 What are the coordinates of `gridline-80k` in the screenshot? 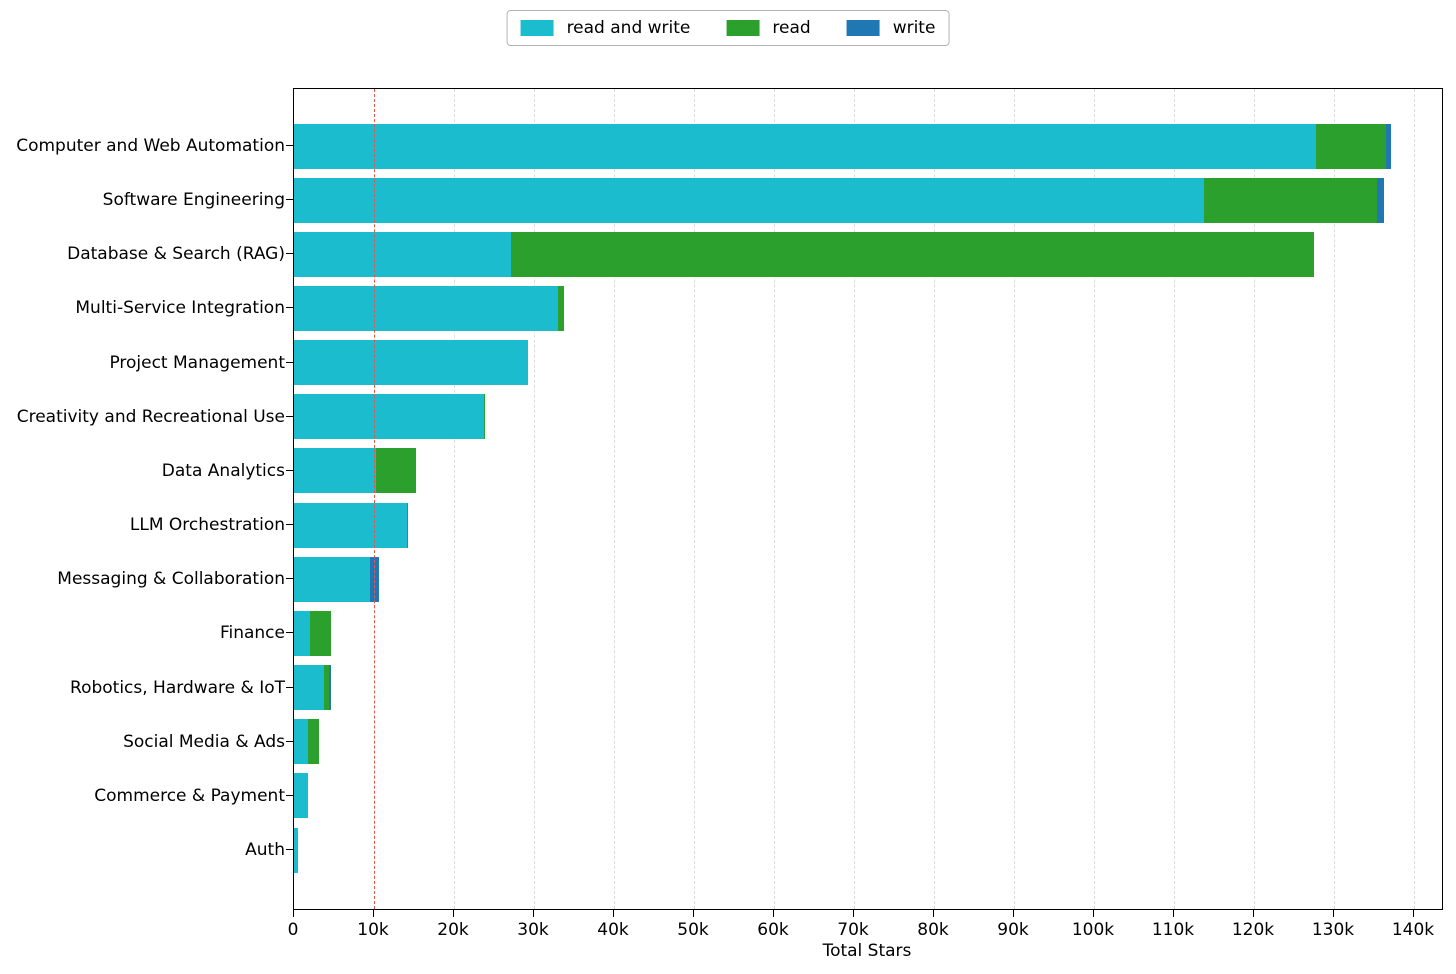 It's located at (934, 499).